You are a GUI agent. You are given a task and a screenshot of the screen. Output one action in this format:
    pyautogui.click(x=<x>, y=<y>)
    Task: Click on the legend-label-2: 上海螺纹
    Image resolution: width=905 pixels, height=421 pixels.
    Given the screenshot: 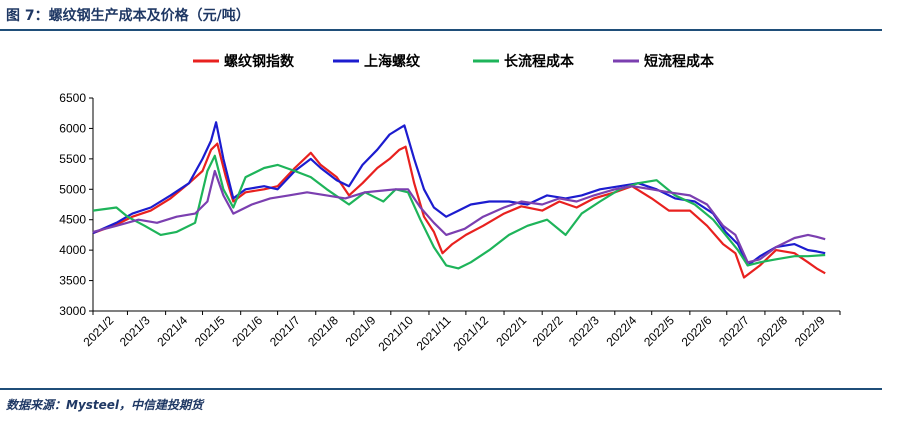 What is the action you would take?
    pyautogui.click(x=392, y=61)
    